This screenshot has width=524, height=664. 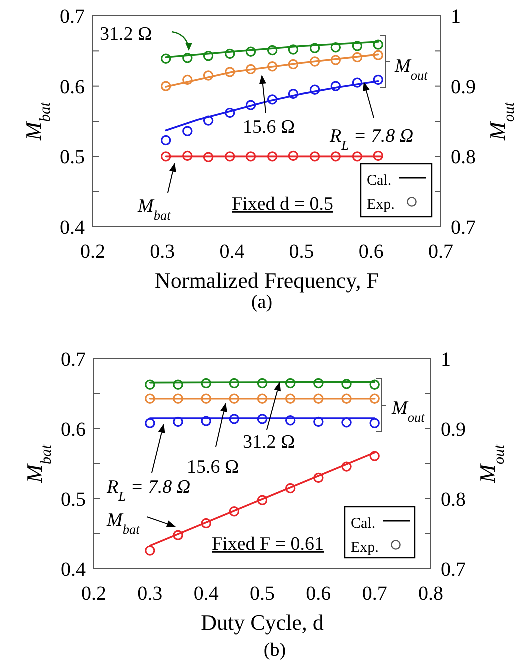 I want to click on x-axis-title: Duty Cycle, d, so click(x=262, y=622).